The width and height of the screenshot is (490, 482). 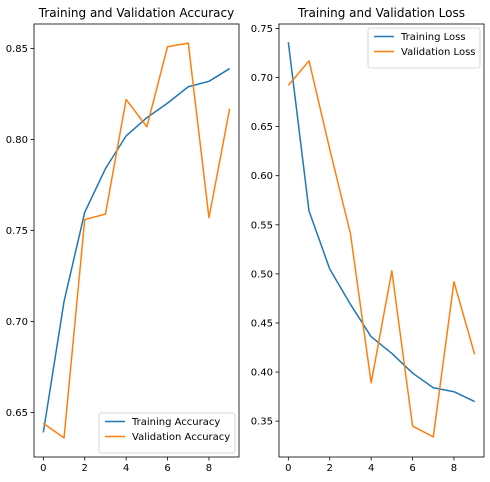 I want to click on legend: Training Accuracy Validation Accuracy, so click(x=167, y=433).